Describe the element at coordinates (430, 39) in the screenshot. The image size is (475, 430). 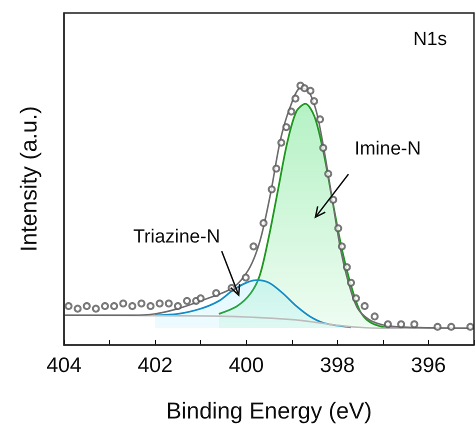
I see `chart-title: N1s` at that location.